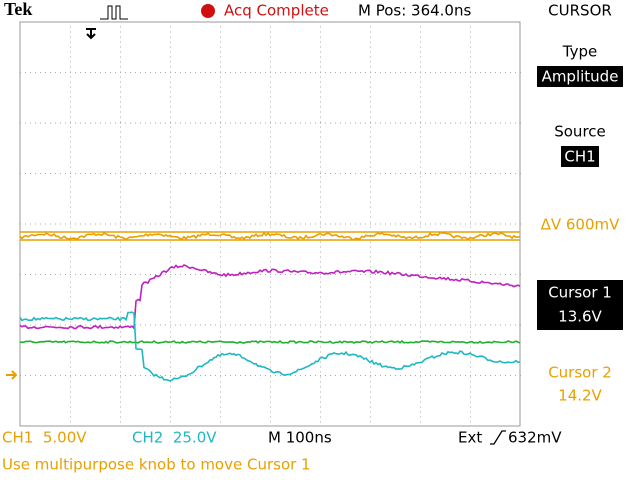 The height and width of the screenshot is (480, 640). What do you see at coordinates (580, 396) in the screenshot?
I see `cursor-value: 14.2V` at bounding box center [580, 396].